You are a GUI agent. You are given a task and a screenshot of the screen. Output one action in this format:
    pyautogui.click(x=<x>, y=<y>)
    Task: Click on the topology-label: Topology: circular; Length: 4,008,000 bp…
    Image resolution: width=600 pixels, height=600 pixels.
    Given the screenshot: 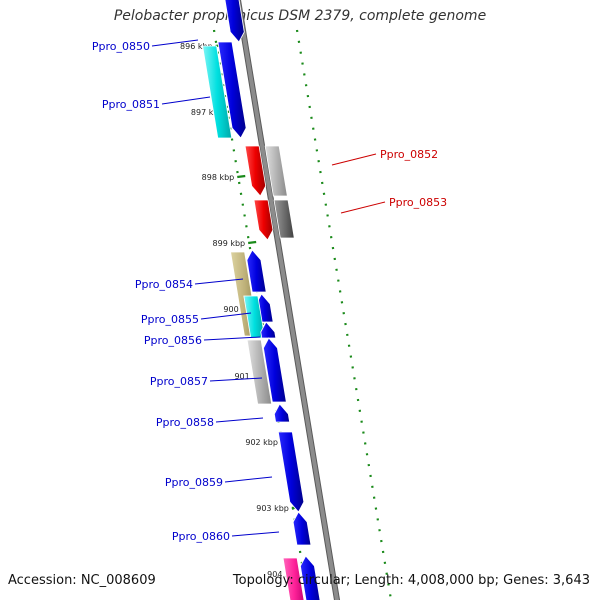 What is the action you would take?
    pyautogui.click(x=411, y=580)
    